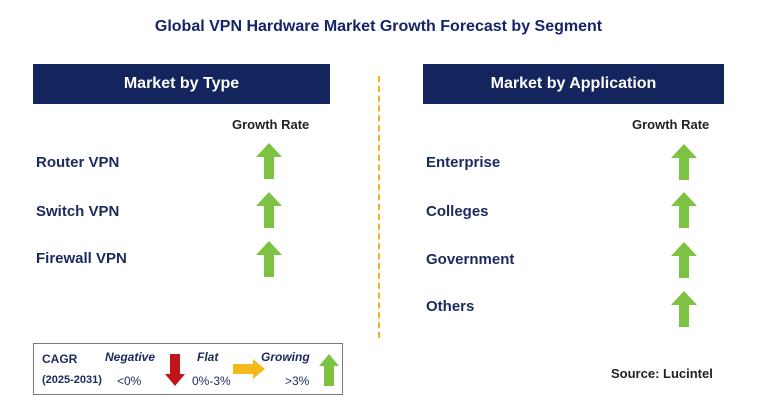 The image size is (757, 417). Describe the element at coordinates (379, 207) in the screenshot. I see `panel-divider` at that location.